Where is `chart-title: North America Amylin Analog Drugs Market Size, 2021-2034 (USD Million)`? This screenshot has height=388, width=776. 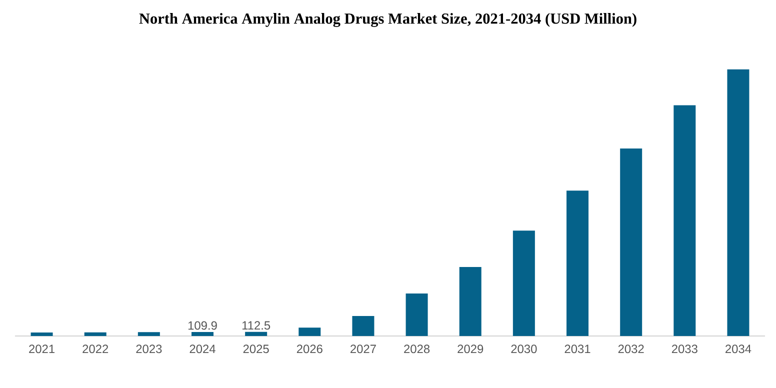
chart-title: North America Amylin Analog Drugs Market Size, 2021-2034 (USD Million) is located at coordinates (387, 20).